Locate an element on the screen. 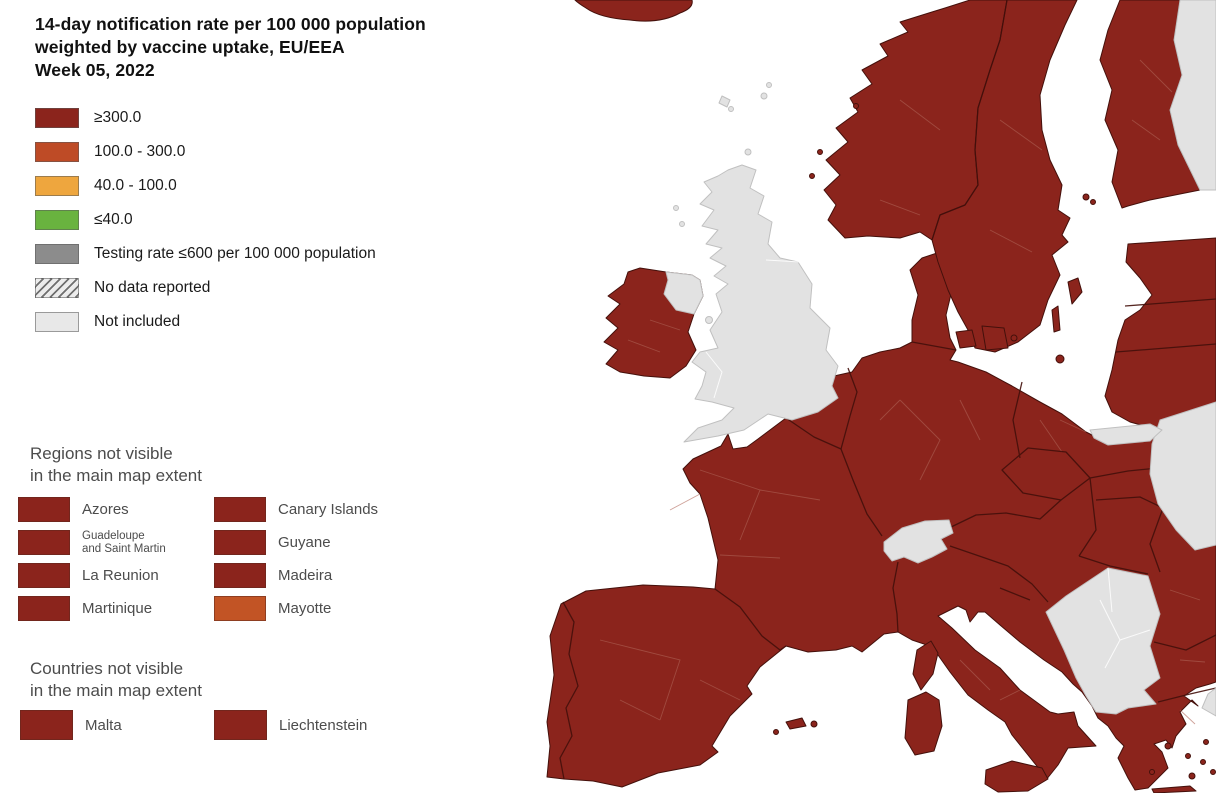 The image size is (1216, 793). border-hungary-romania is located at coordinates (1156, 540).